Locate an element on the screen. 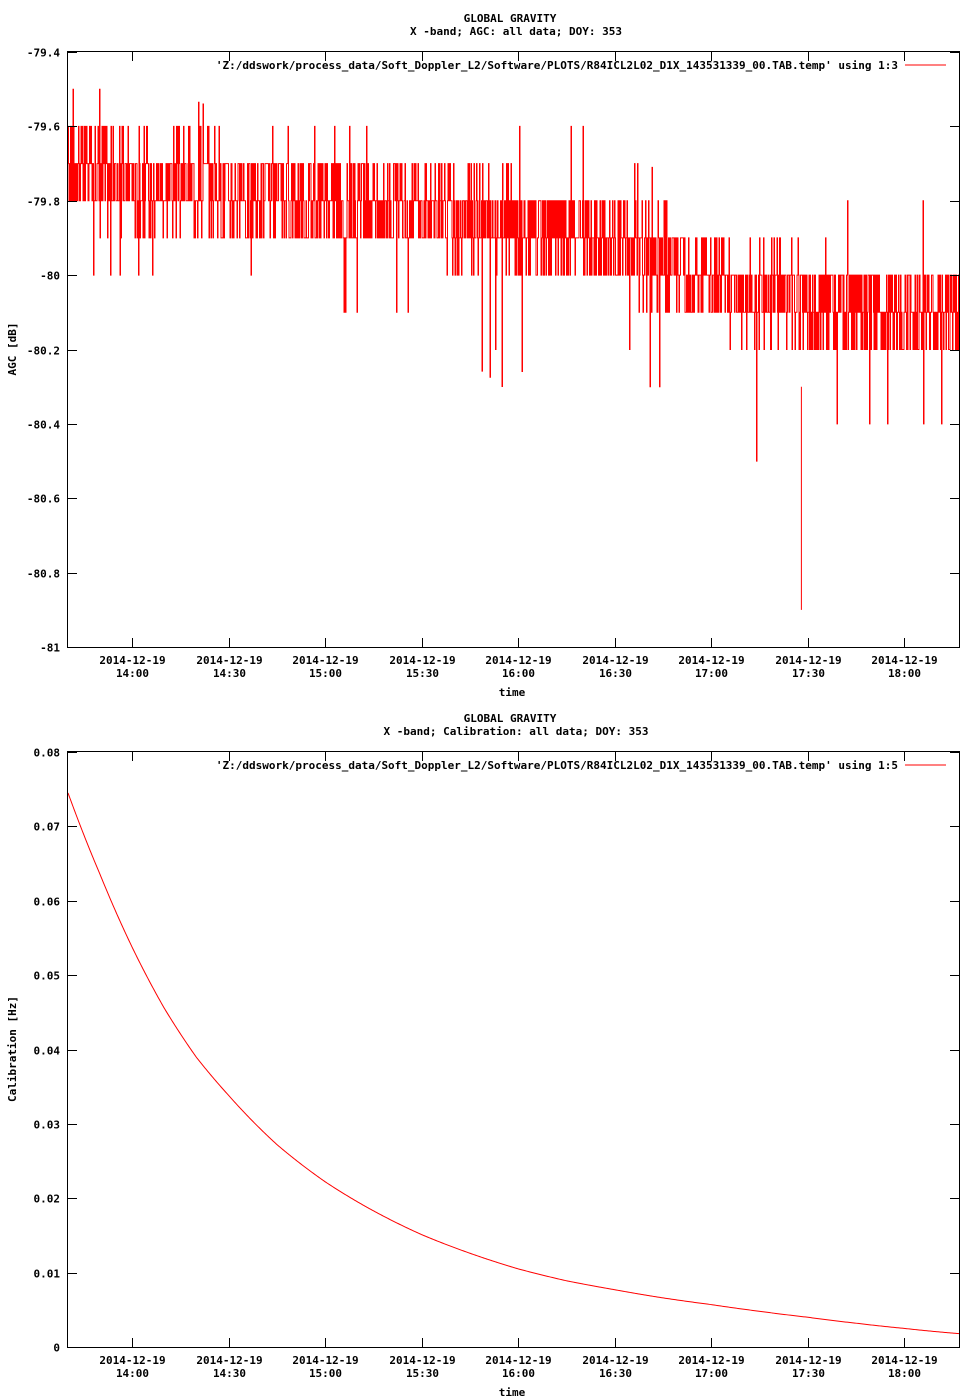  y-tick-label: 0.01 is located at coordinates (47, 1274).